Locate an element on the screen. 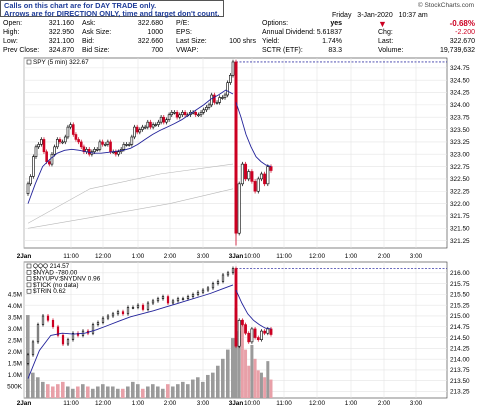 This screenshot has height=406, width=480. x-tick-label: 11:00 is located at coordinates (284, 256).